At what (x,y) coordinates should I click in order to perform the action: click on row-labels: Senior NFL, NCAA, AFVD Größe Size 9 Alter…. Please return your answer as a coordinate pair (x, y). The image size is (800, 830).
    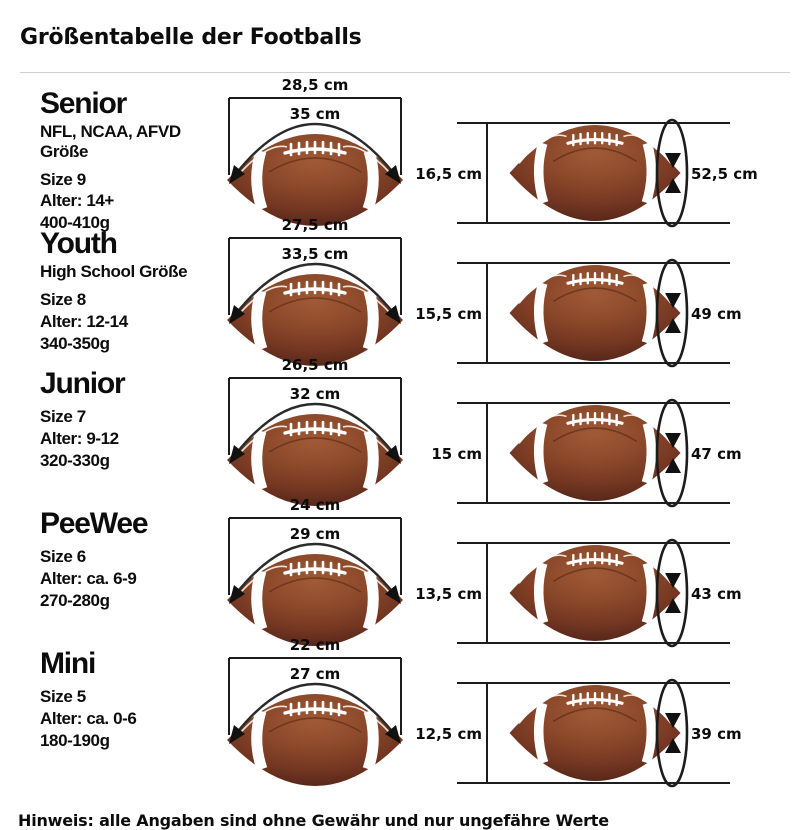
    Looking at the image, I should click on (107, 153).